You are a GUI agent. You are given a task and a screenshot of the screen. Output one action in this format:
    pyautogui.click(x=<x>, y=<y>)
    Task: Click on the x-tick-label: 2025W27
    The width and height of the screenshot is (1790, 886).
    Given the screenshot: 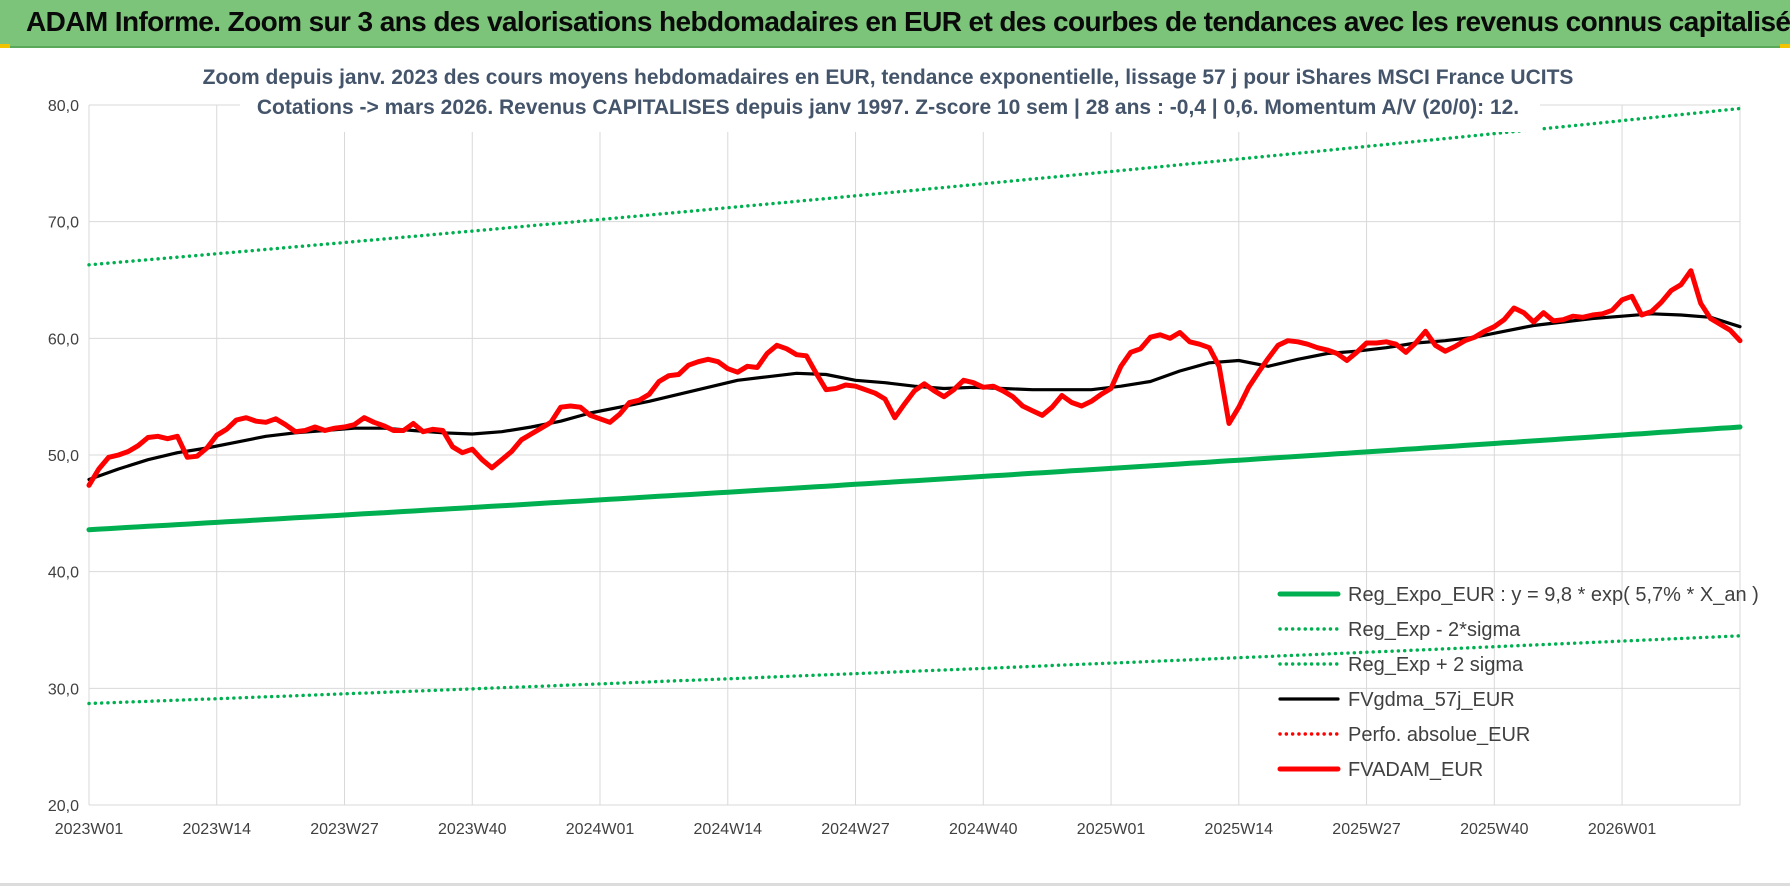 What is the action you would take?
    pyautogui.click(x=1366, y=829)
    